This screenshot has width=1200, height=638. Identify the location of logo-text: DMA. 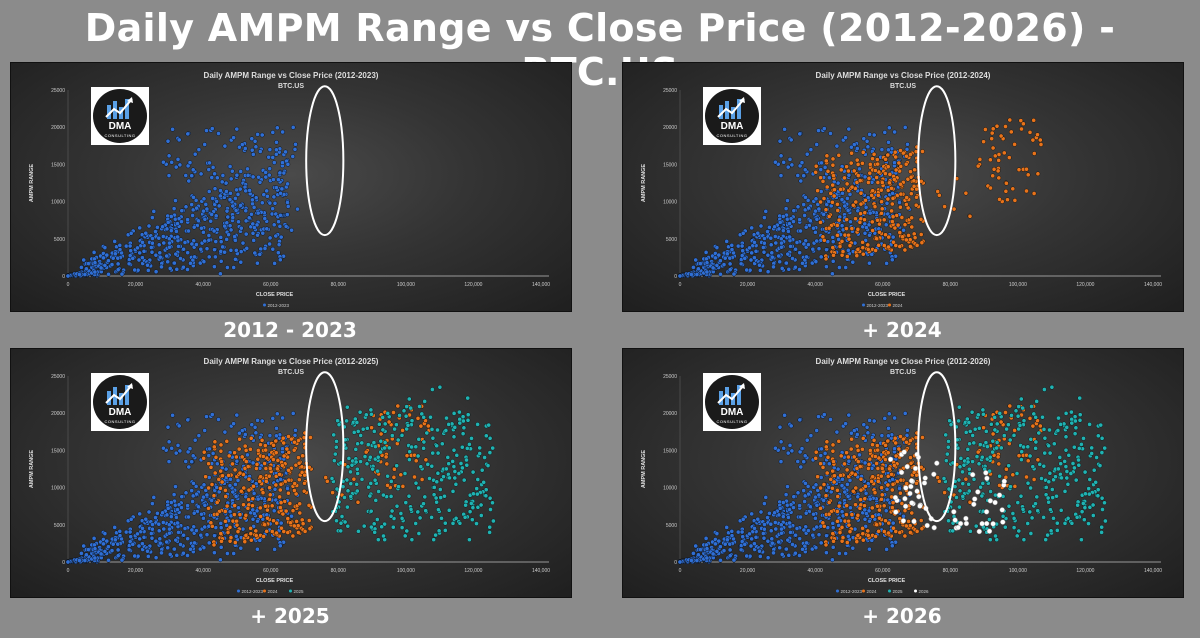
(120, 412).